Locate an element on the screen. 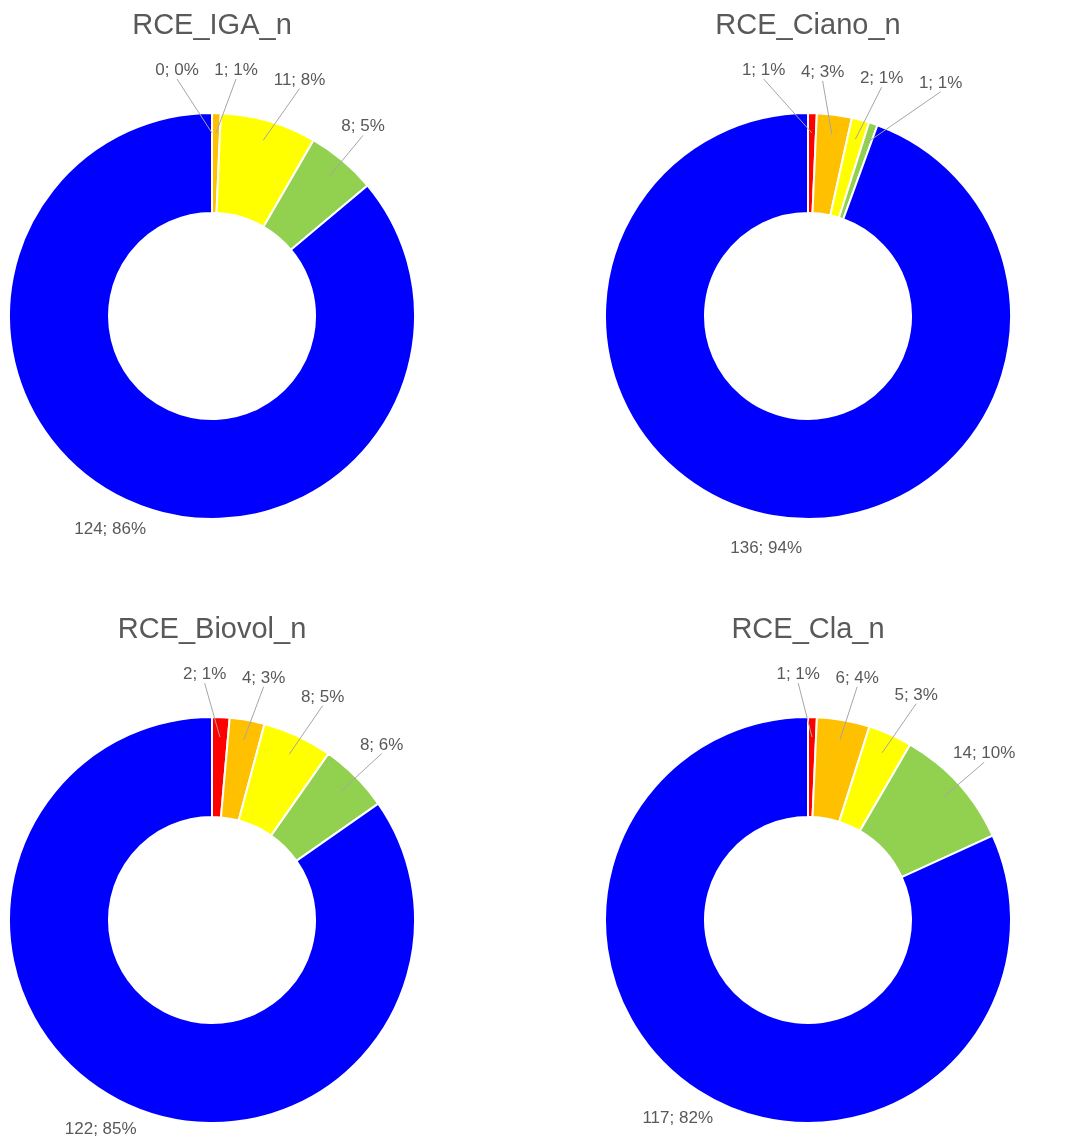 Image resolution: width=1084 pixels, height=1137 pixels. data-label: 117; 82% is located at coordinates (677, 1117).